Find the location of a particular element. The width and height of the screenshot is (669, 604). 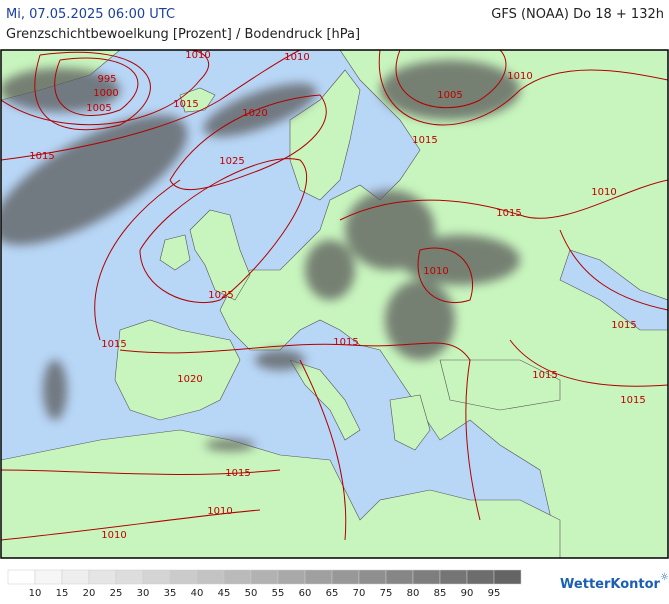

legend-label: 70 is located at coordinates (359, 593).